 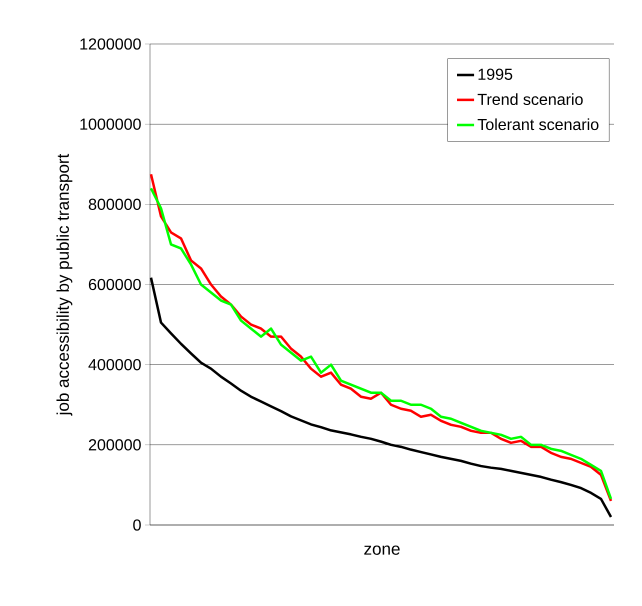 I want to click on y-tick-label: 200000, so click(x=114, y=444).